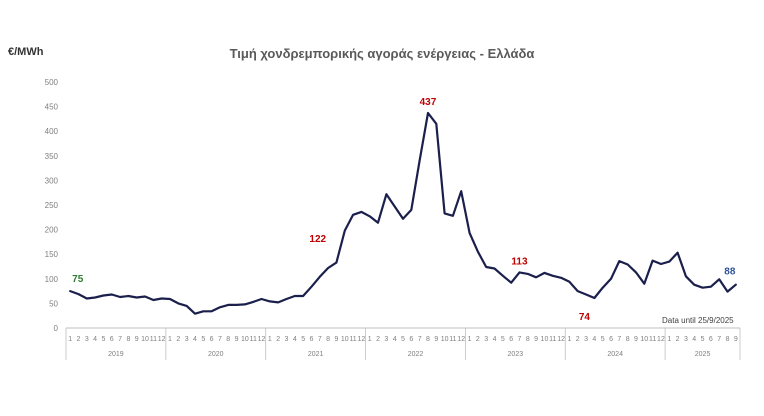 This screenshot has width=764, height=416. What do you see at coordinates (519, 261) in the screenshot?
I see `data-label: 113` at bounding box center [519, 261].